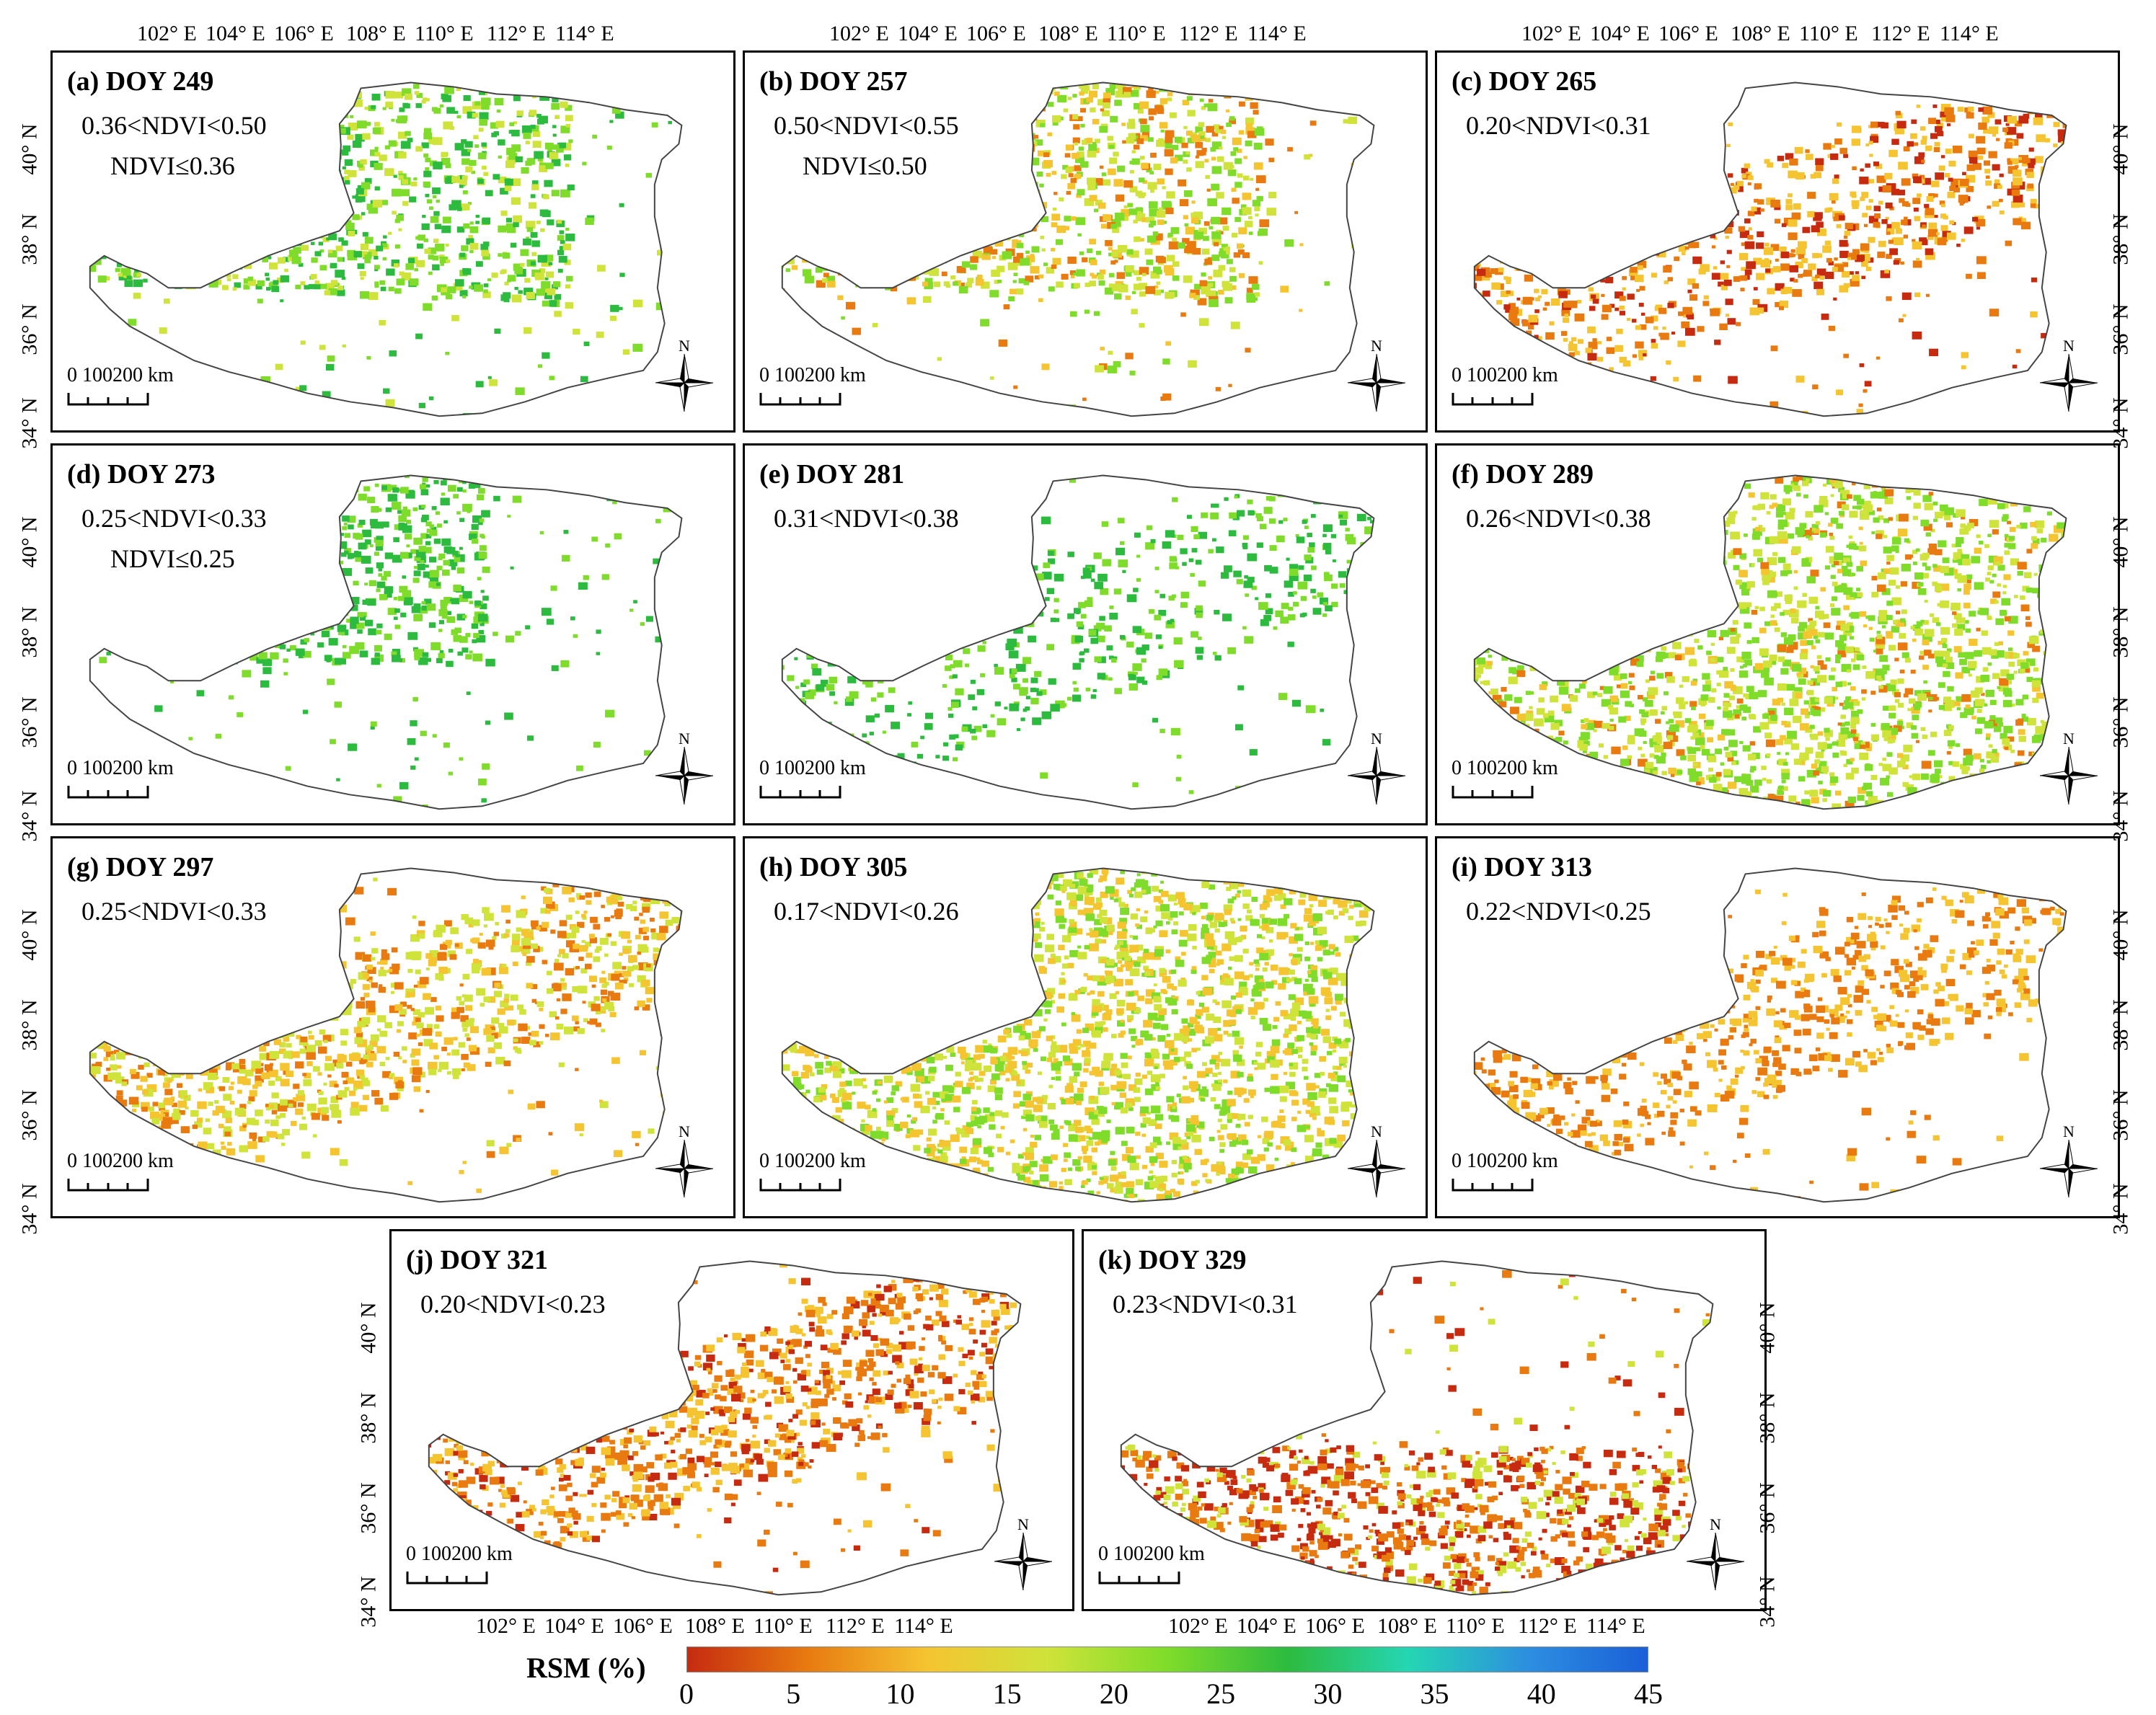  Describe the element at coordinates (865, 165) in the screenshot. I see `ndvi-threshold-label: NDVI≤0.50` at that location.